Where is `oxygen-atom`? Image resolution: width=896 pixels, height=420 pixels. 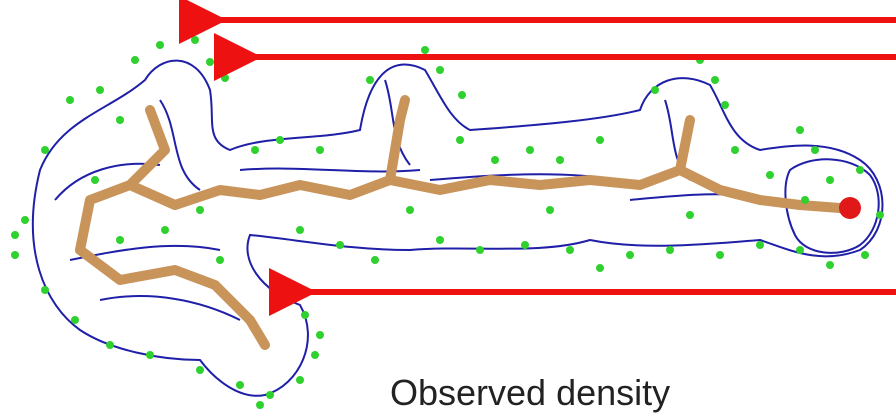
oxygen-atom is located at coordinates (850, 208).